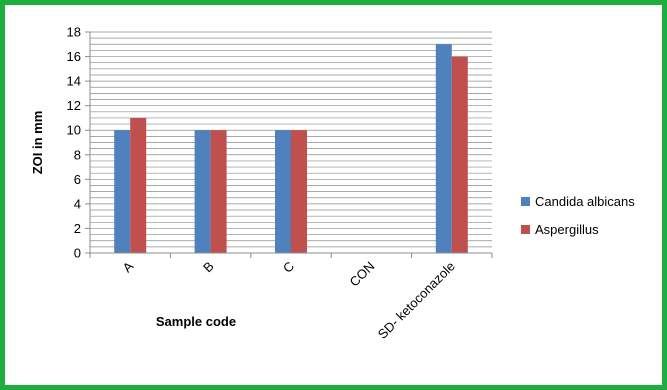 Image resolution: width=667 pixels, height=390 pixels. I want to click on y-tick-label: 10, so click(74, 130).